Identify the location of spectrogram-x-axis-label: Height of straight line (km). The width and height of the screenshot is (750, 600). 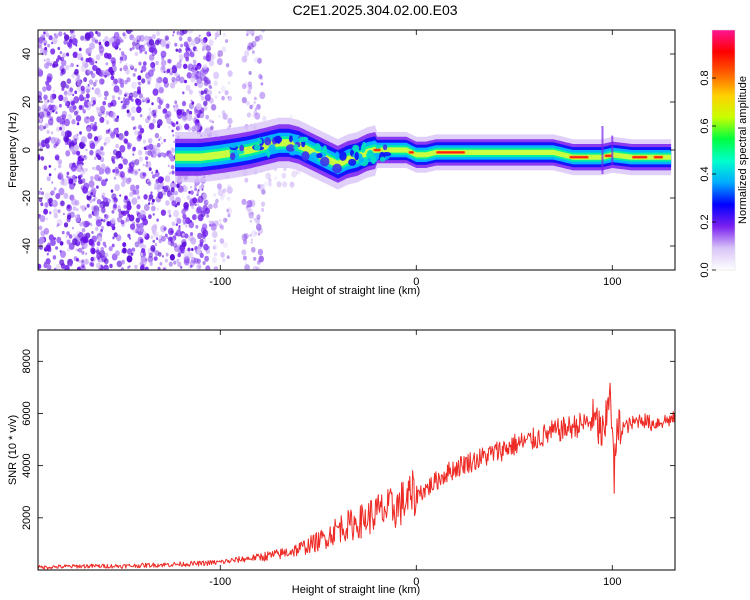
(356, 291).